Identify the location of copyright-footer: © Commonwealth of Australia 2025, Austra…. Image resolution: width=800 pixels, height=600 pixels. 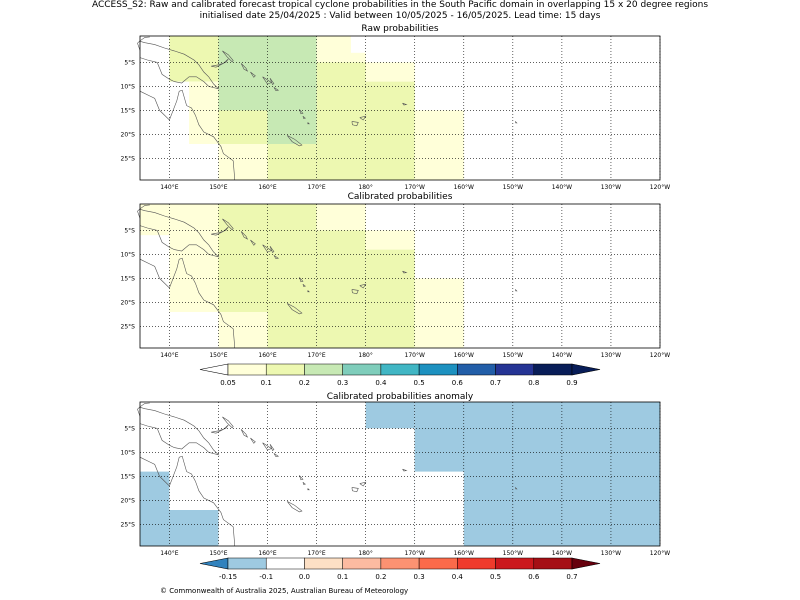
(284, 591).